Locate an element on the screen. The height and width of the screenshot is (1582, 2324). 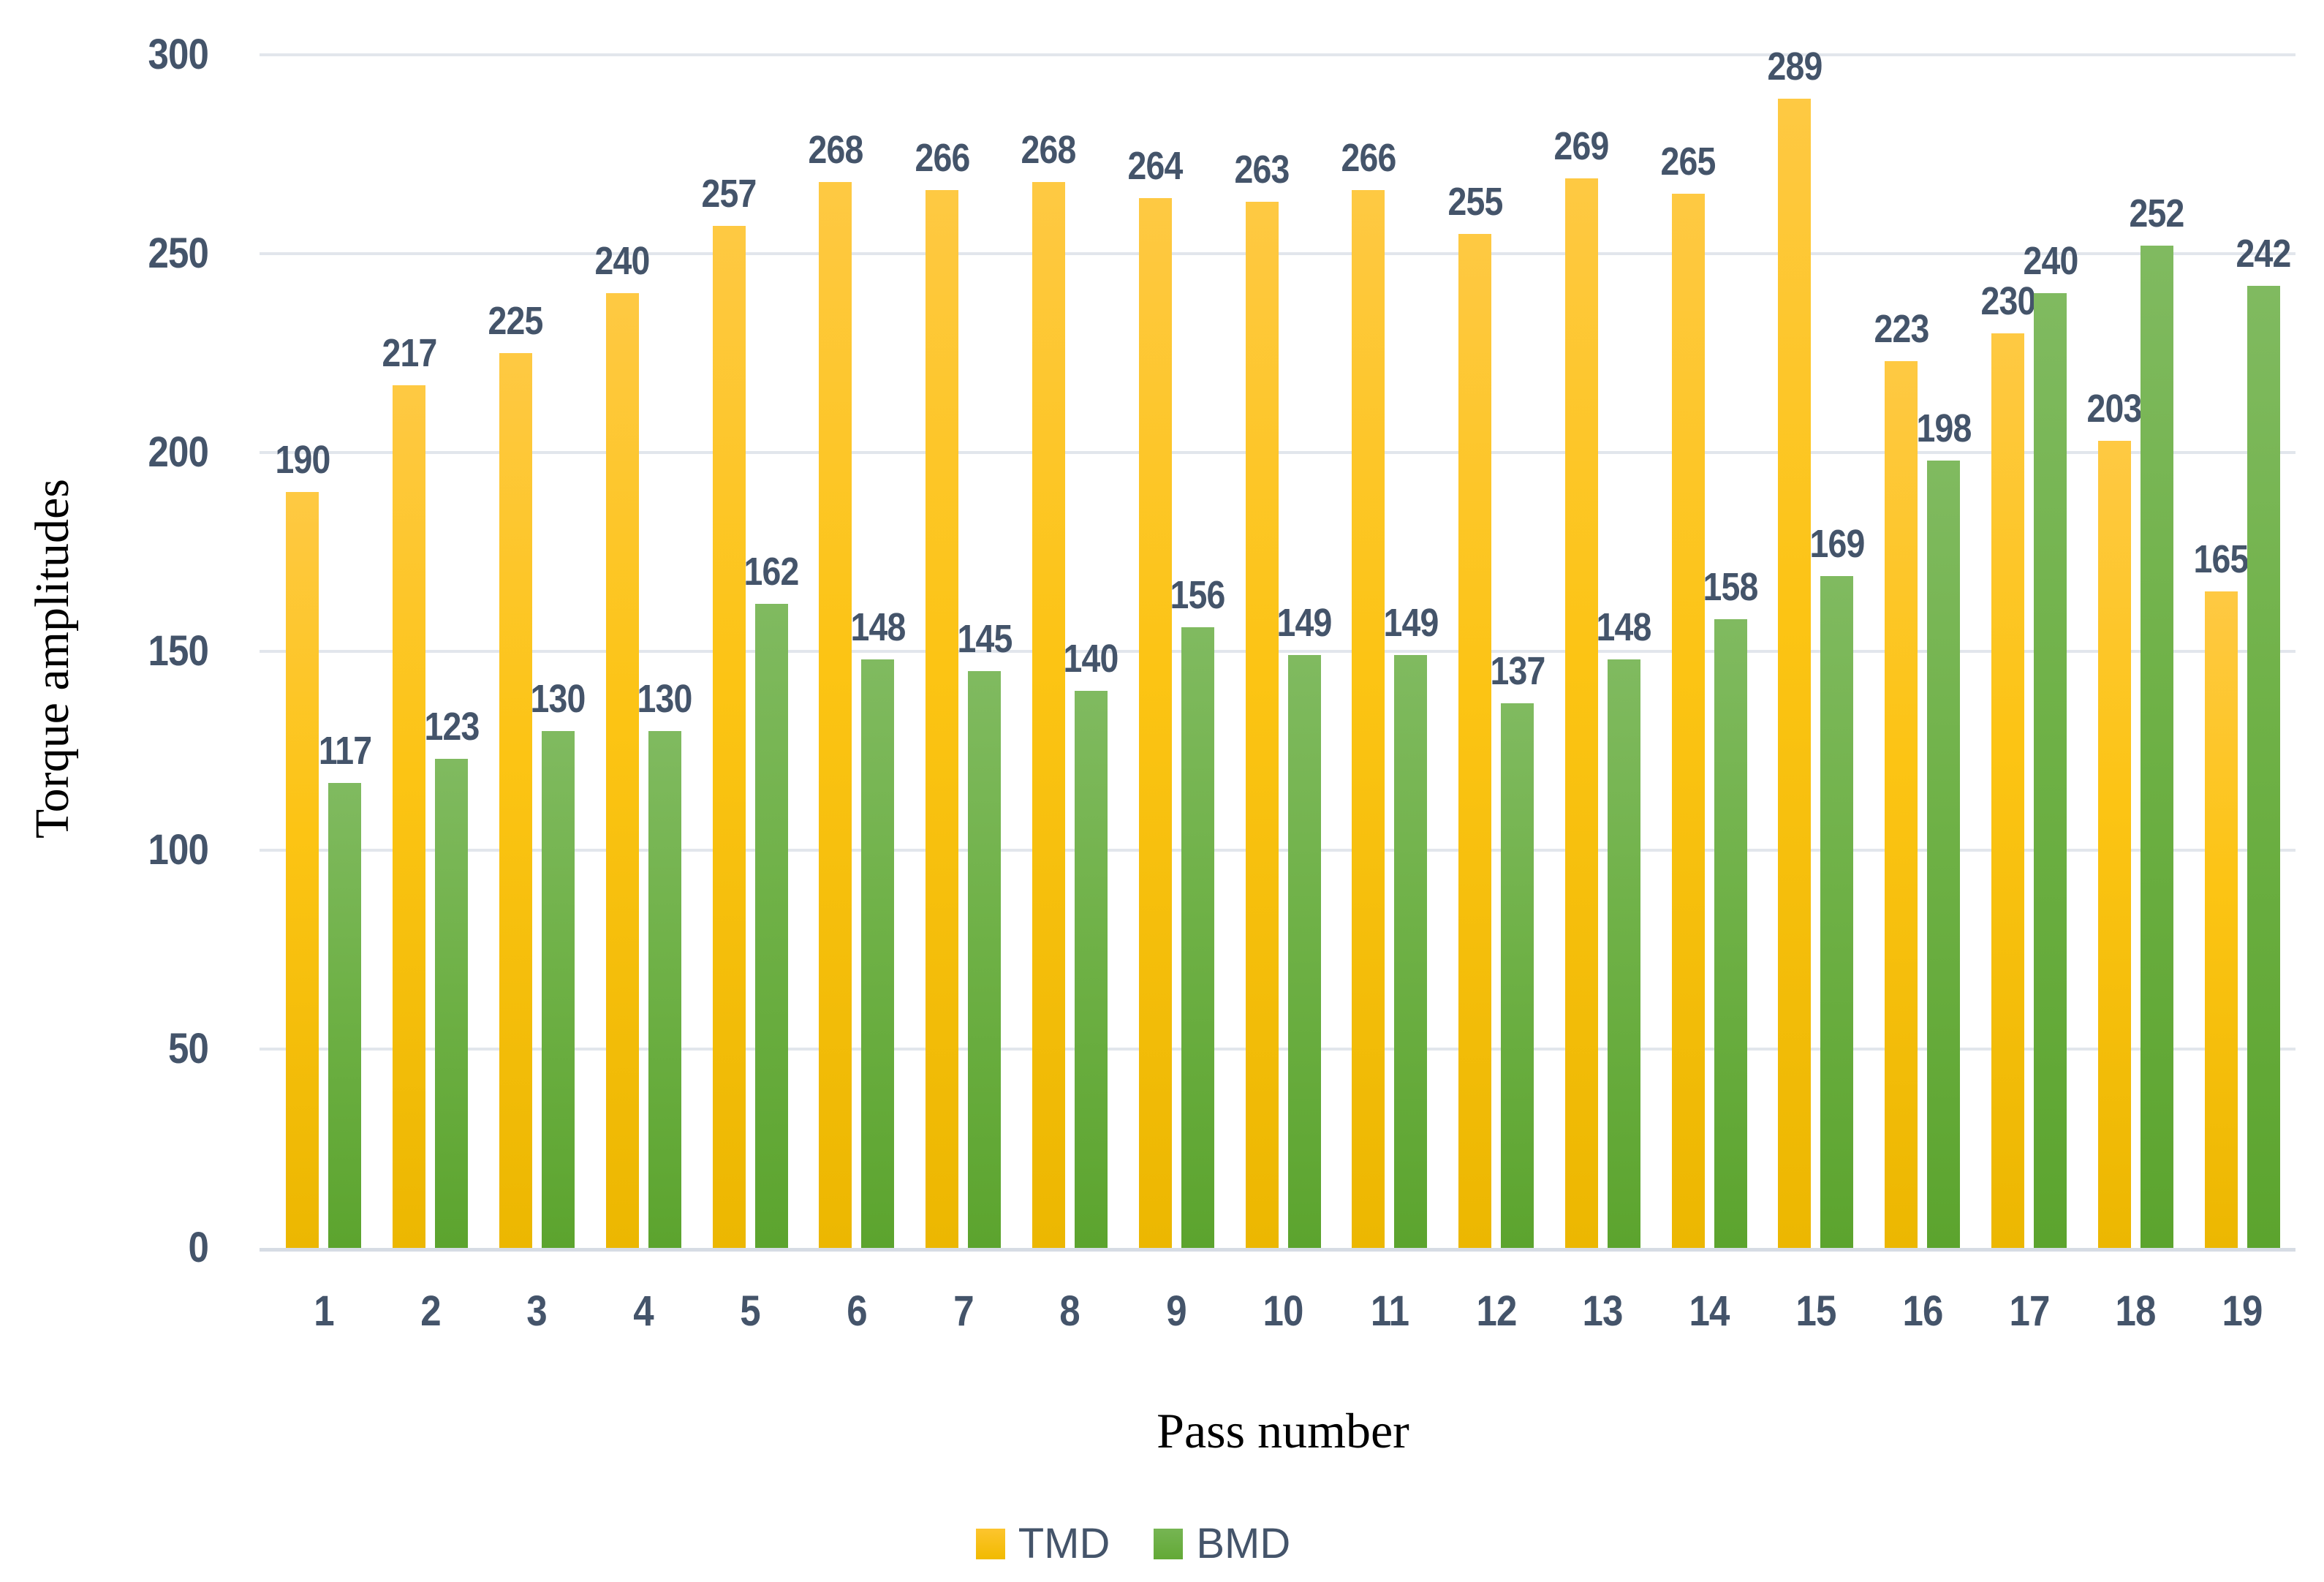
x-tick-label: 12 is located at coordinates (1496, 1311).